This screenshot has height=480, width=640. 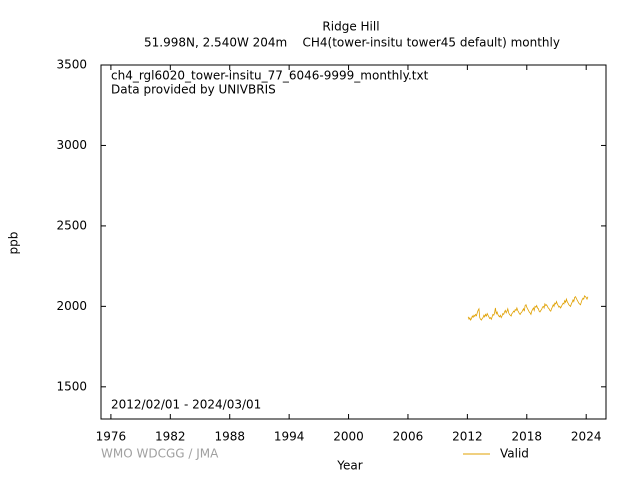 What do you see at coordinates (170, 437) in the screenshot?
I see `x-tick-label: 1982` at bounding box center [170, 437].